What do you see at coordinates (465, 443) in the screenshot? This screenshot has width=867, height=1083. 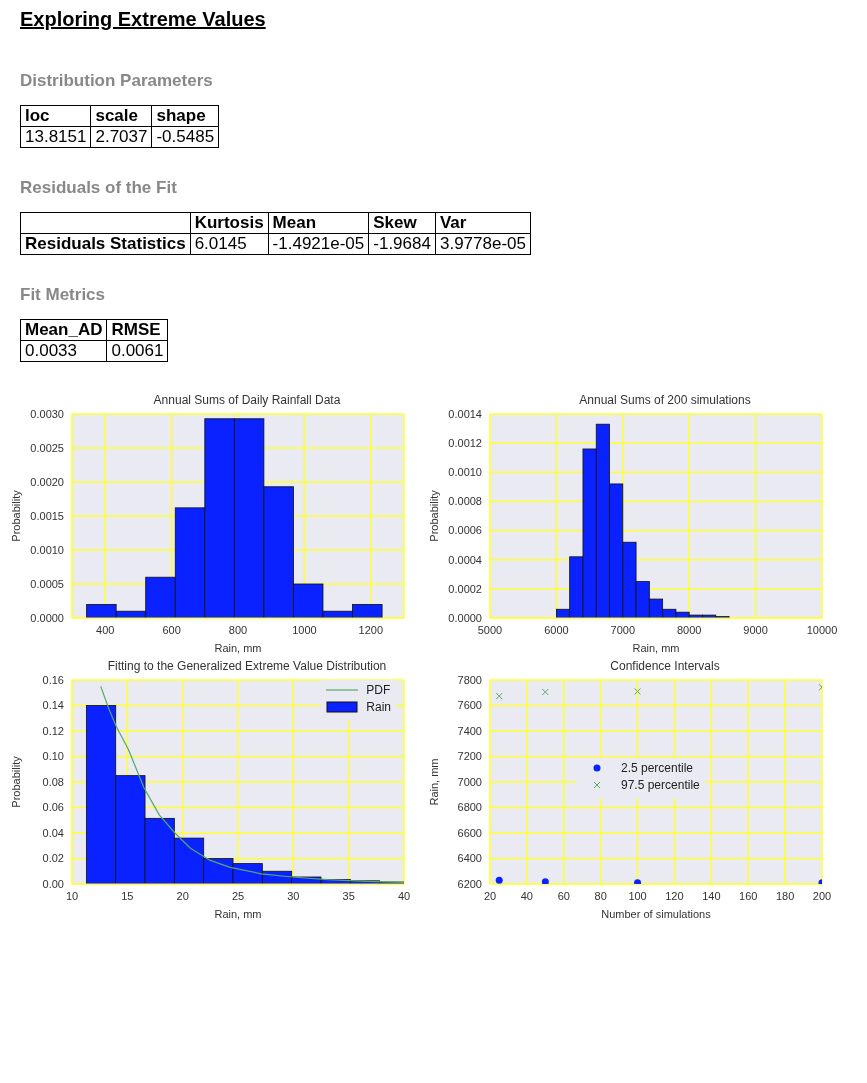 I see `y-tick-label: 0.0012` at bounding box center [465, 443].